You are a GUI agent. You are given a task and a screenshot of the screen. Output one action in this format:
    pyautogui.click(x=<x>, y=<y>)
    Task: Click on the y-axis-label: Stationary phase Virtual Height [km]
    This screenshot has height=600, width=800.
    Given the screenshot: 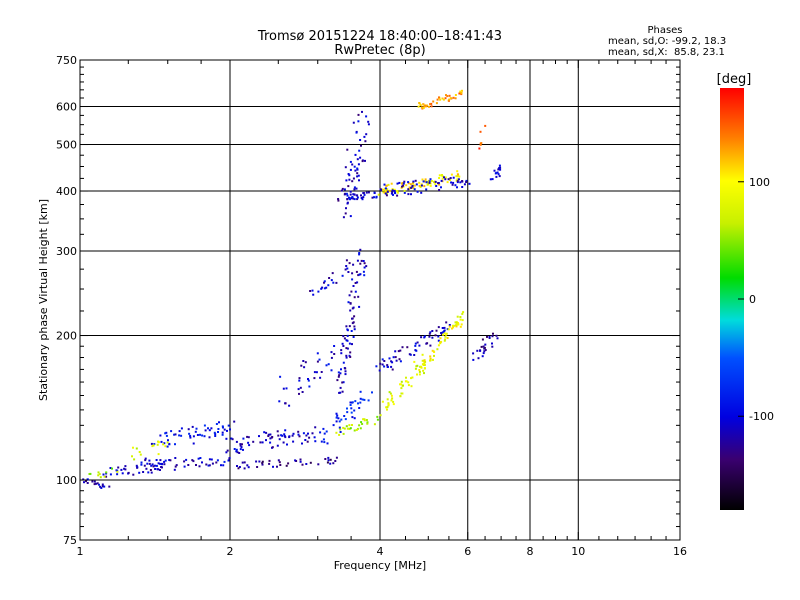 What is the action you would take?
    pyautogui.click(x=43, y=300)
    